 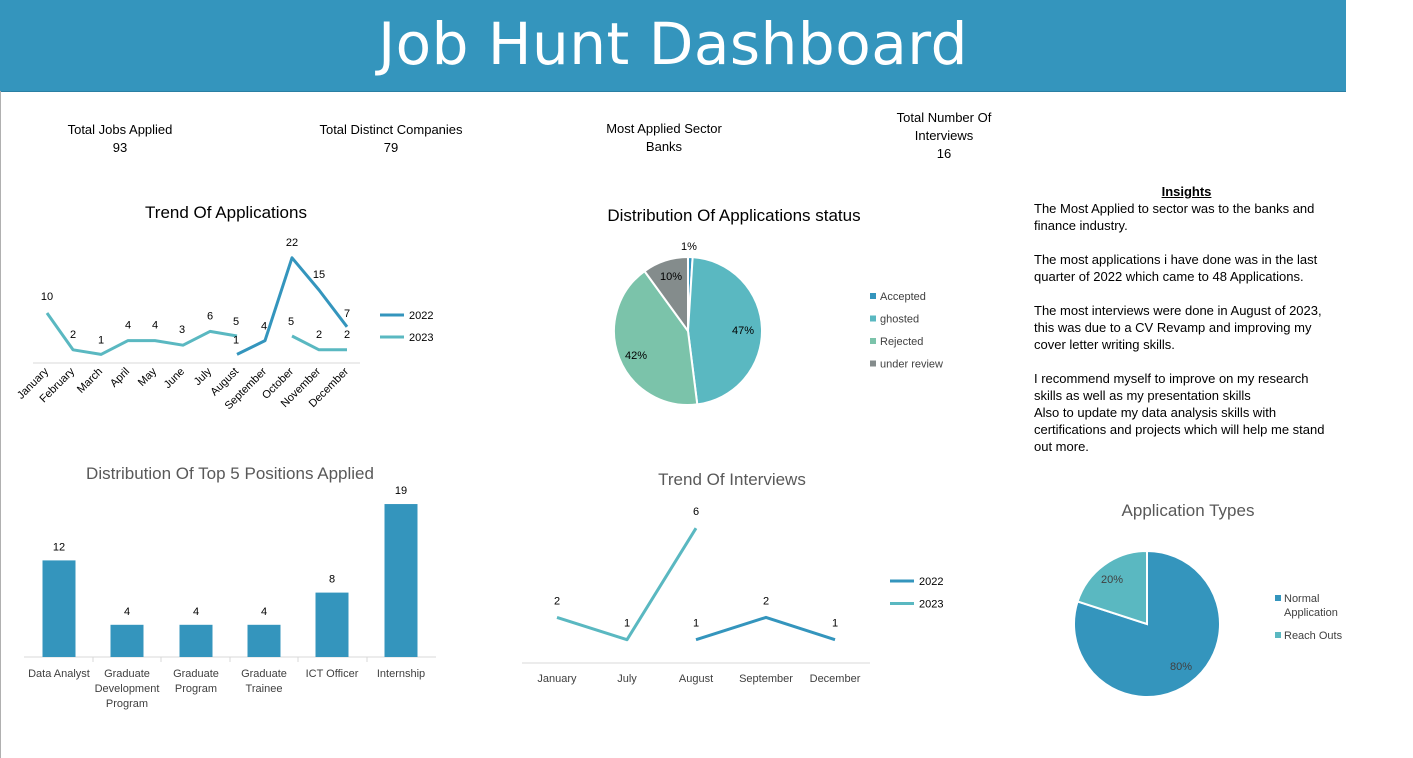 What do you see at coordinates (174, 378) in the screenshot?
I see `trend-apps-x-tick: June` at bounding box center [174, 378].